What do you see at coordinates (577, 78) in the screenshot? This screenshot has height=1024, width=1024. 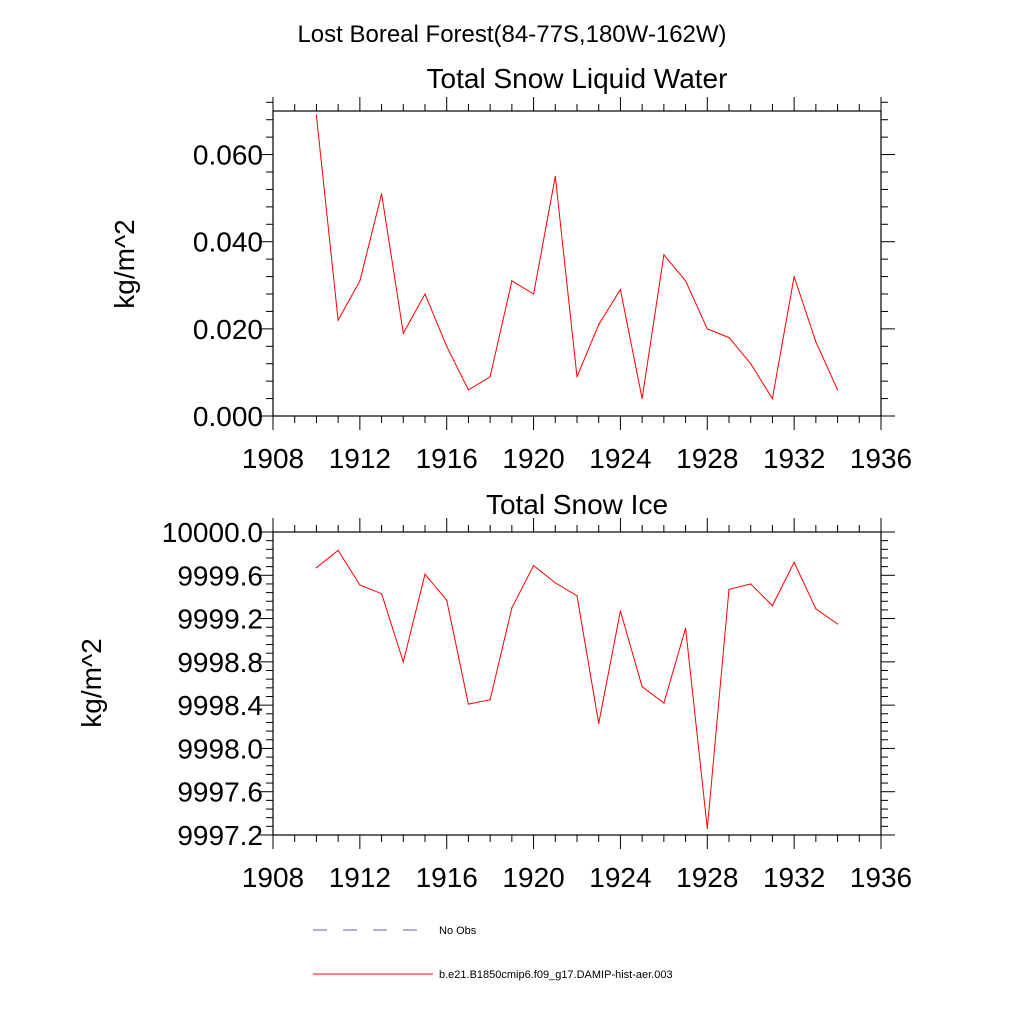 I see `panel-title-liquid: Total Snow Liquid Water` at bounding box center [577, 78].